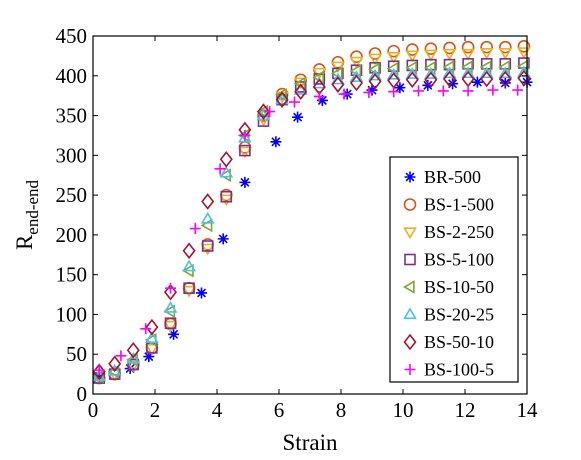  I want to click on x-tick-label: 8, so click(341, 410).